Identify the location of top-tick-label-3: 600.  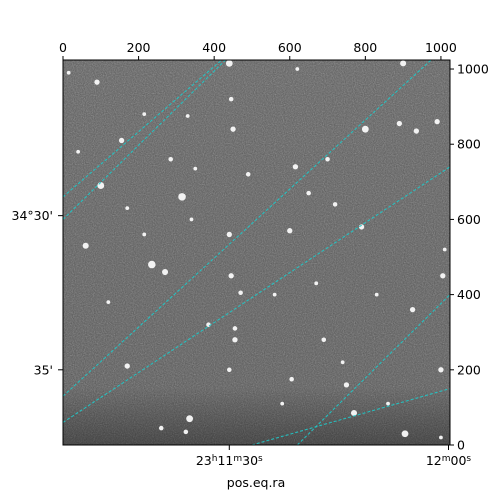
(290, 47).